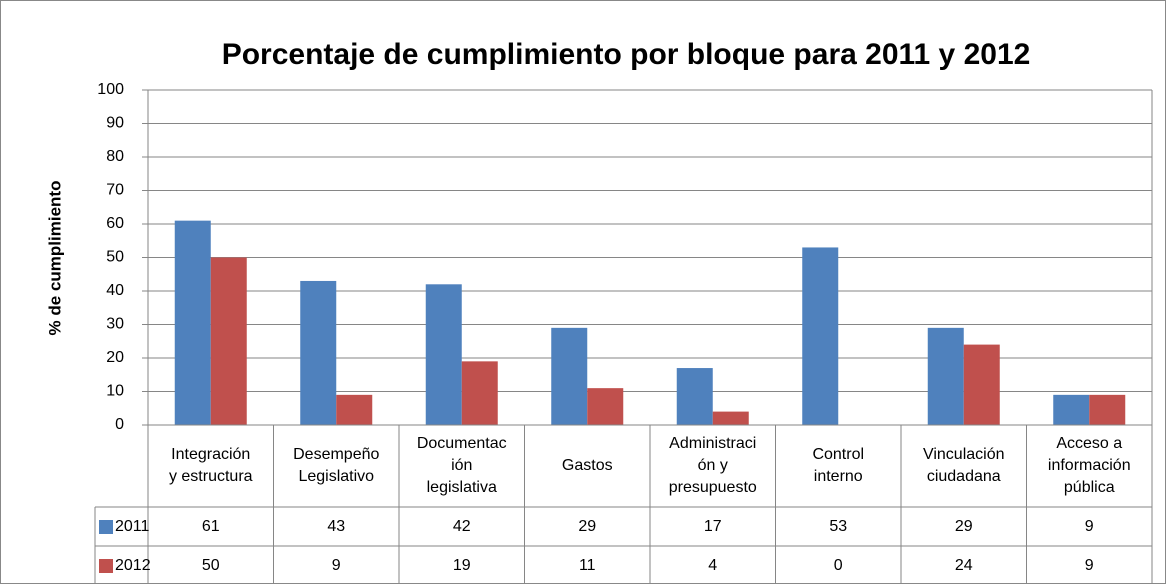 Image resolution: width=1166 pixels, height=584 pixels. What do you see at coordinates (712, 565) in the screenshot?
I see `table-value: 4` at bounding box center [712, 565].